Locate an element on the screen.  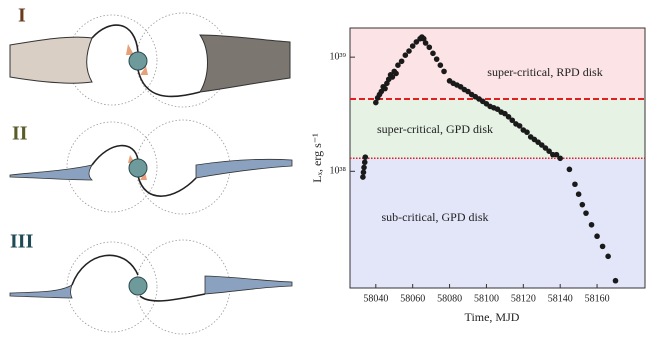
panel-label: II is located at coordinates (20, 134).